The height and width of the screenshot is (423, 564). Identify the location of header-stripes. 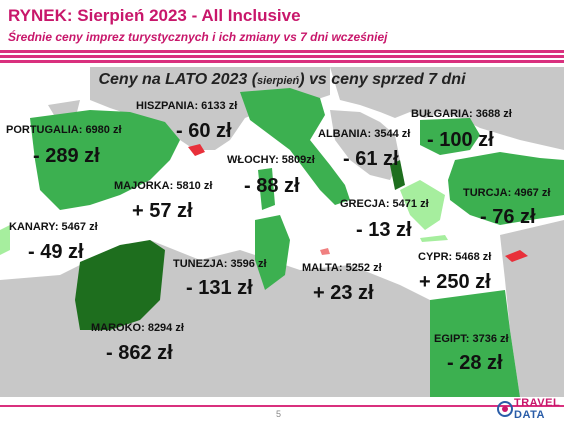
(282, 58).